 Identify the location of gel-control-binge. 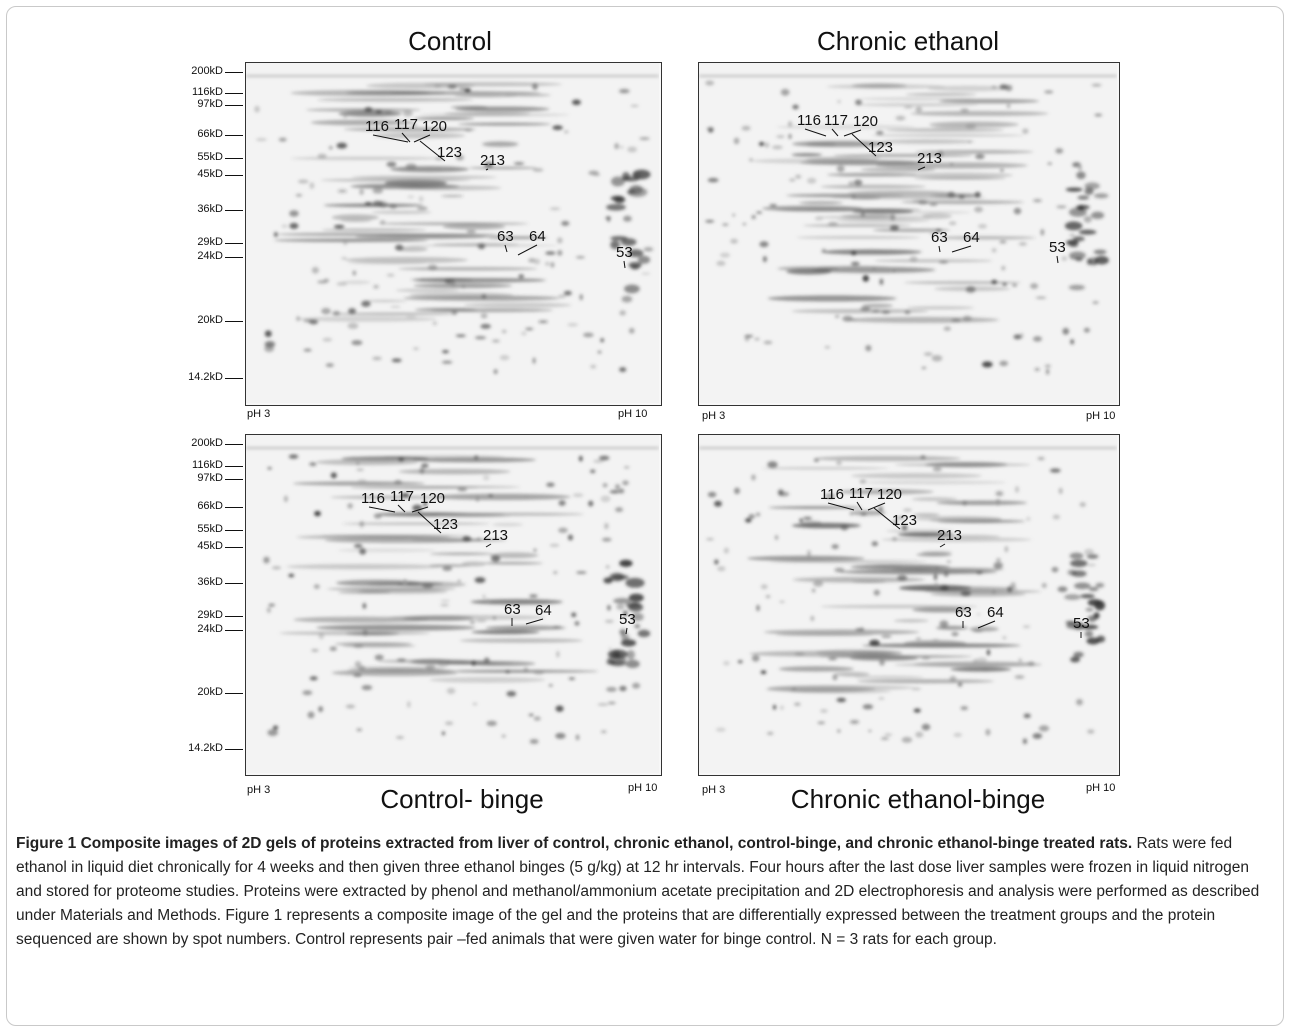
(453, 605).